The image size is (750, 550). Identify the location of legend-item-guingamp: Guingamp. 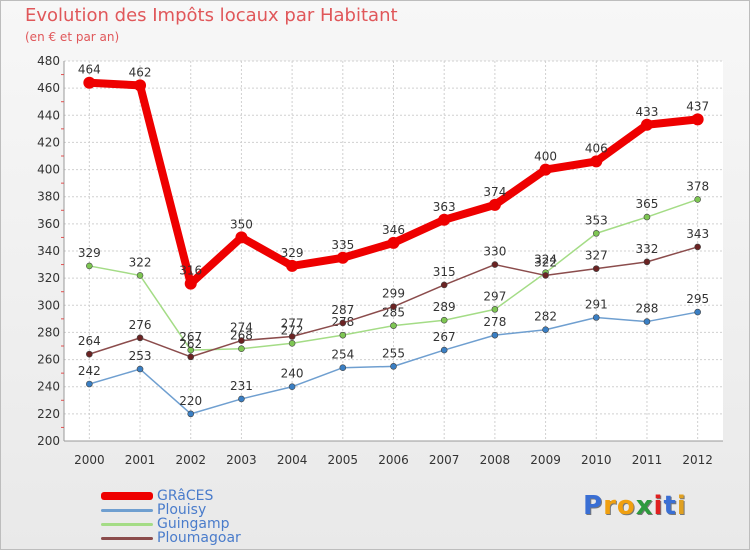
(165, 524).